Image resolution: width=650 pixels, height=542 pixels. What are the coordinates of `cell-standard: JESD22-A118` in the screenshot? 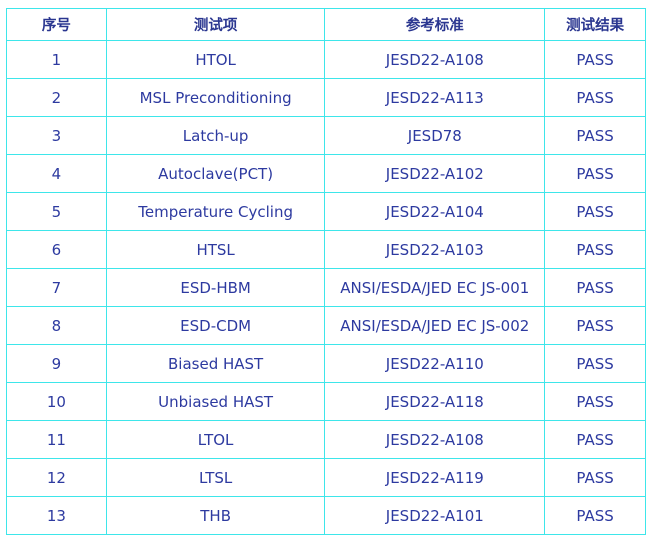 It's located at (435, 401).